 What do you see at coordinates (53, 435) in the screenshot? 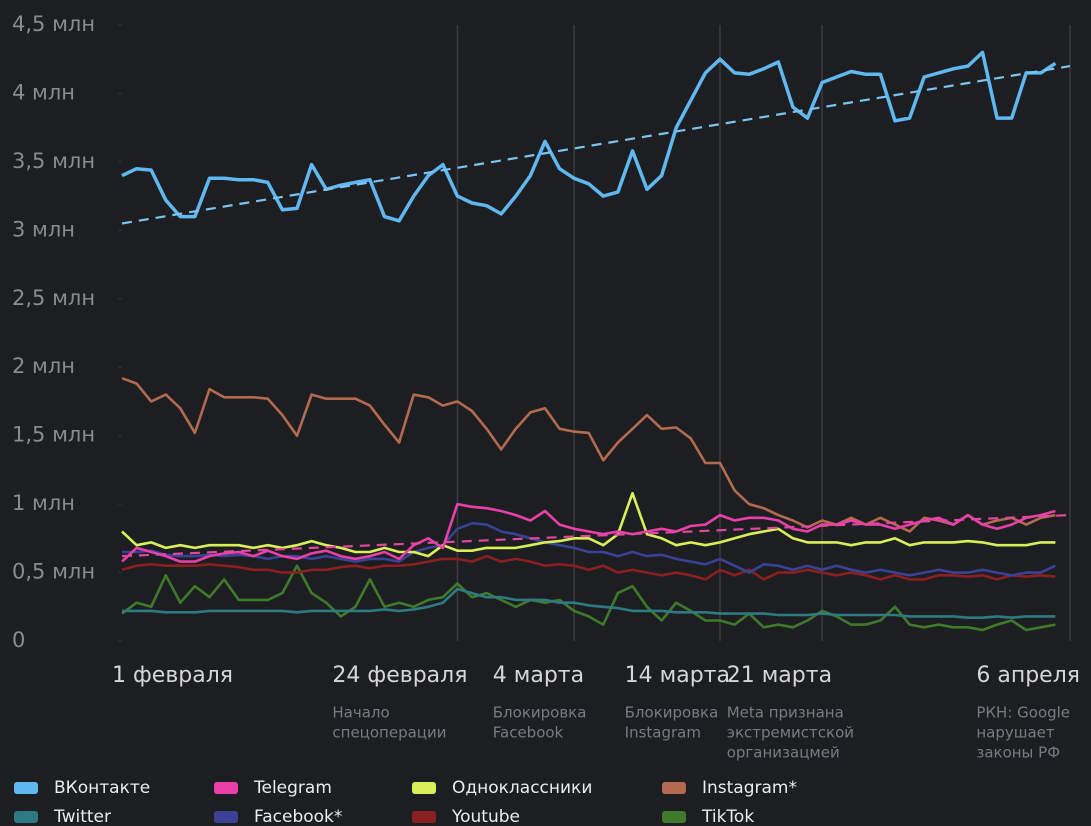
I see `y-tick-label: 1,5 млн` at bounding box center [53, 435].